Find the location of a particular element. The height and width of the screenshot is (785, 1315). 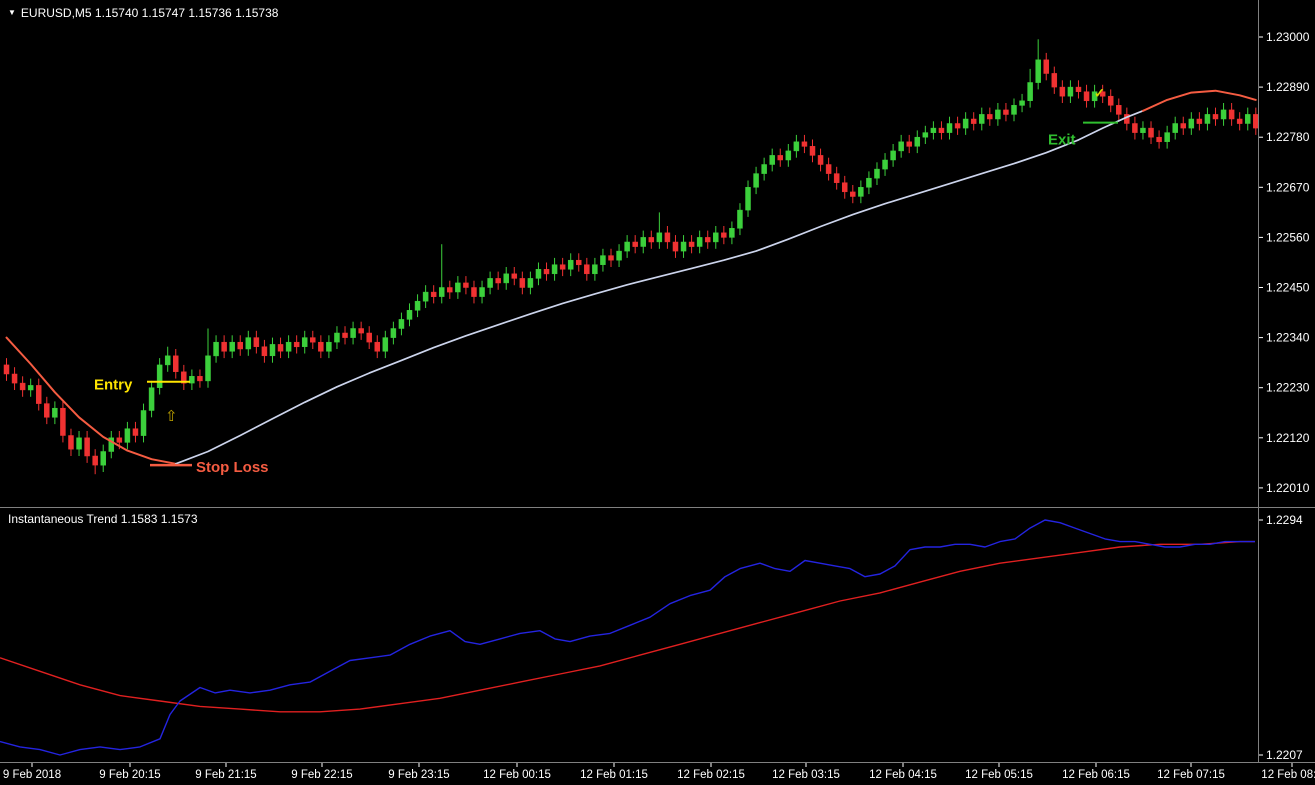

time-axis is located at coordinates (657, 774).